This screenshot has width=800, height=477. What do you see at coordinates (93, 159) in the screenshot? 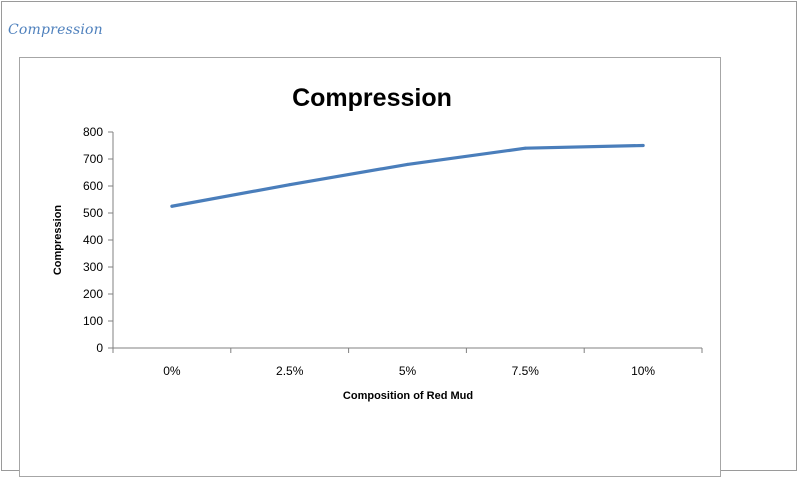
I see `y-tick-label: 700` at bounding box center [93, 159].